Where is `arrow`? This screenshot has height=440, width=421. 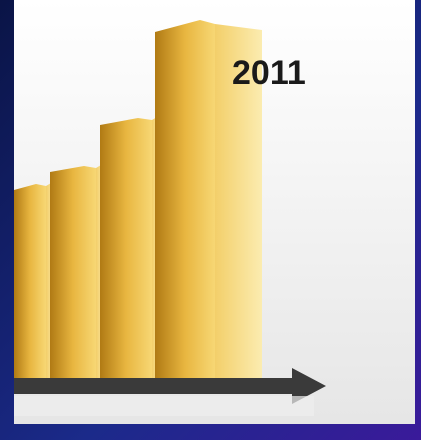 arrow is located at coordinates (170, 386).